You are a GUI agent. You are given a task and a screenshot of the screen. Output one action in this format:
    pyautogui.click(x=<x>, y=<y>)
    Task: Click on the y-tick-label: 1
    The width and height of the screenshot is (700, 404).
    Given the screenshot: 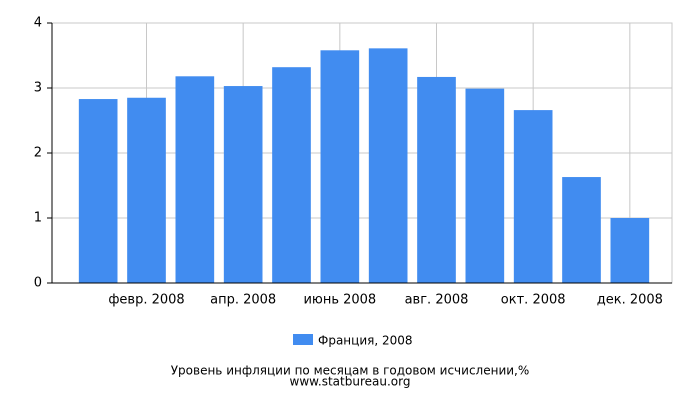 What is the action you would take?
    pyautogui.click(x=38, y=218)
    